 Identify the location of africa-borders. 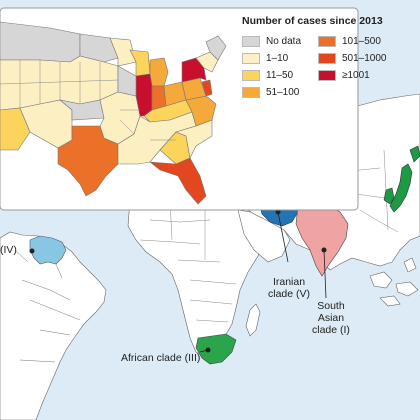
(188, 261).